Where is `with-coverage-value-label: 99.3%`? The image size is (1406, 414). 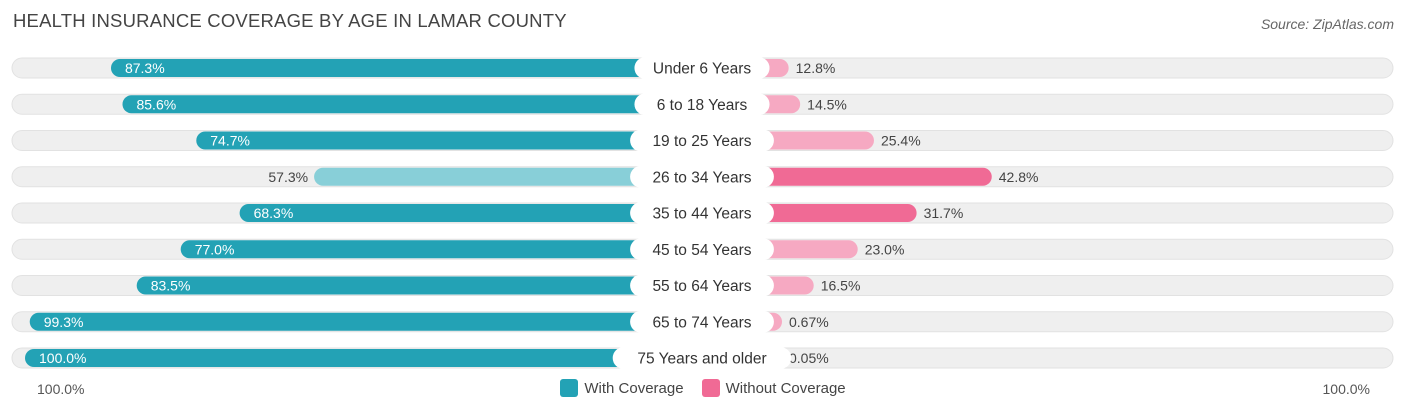 with-coverage-value-label: 99.3% is located at coordinates (64, 322).